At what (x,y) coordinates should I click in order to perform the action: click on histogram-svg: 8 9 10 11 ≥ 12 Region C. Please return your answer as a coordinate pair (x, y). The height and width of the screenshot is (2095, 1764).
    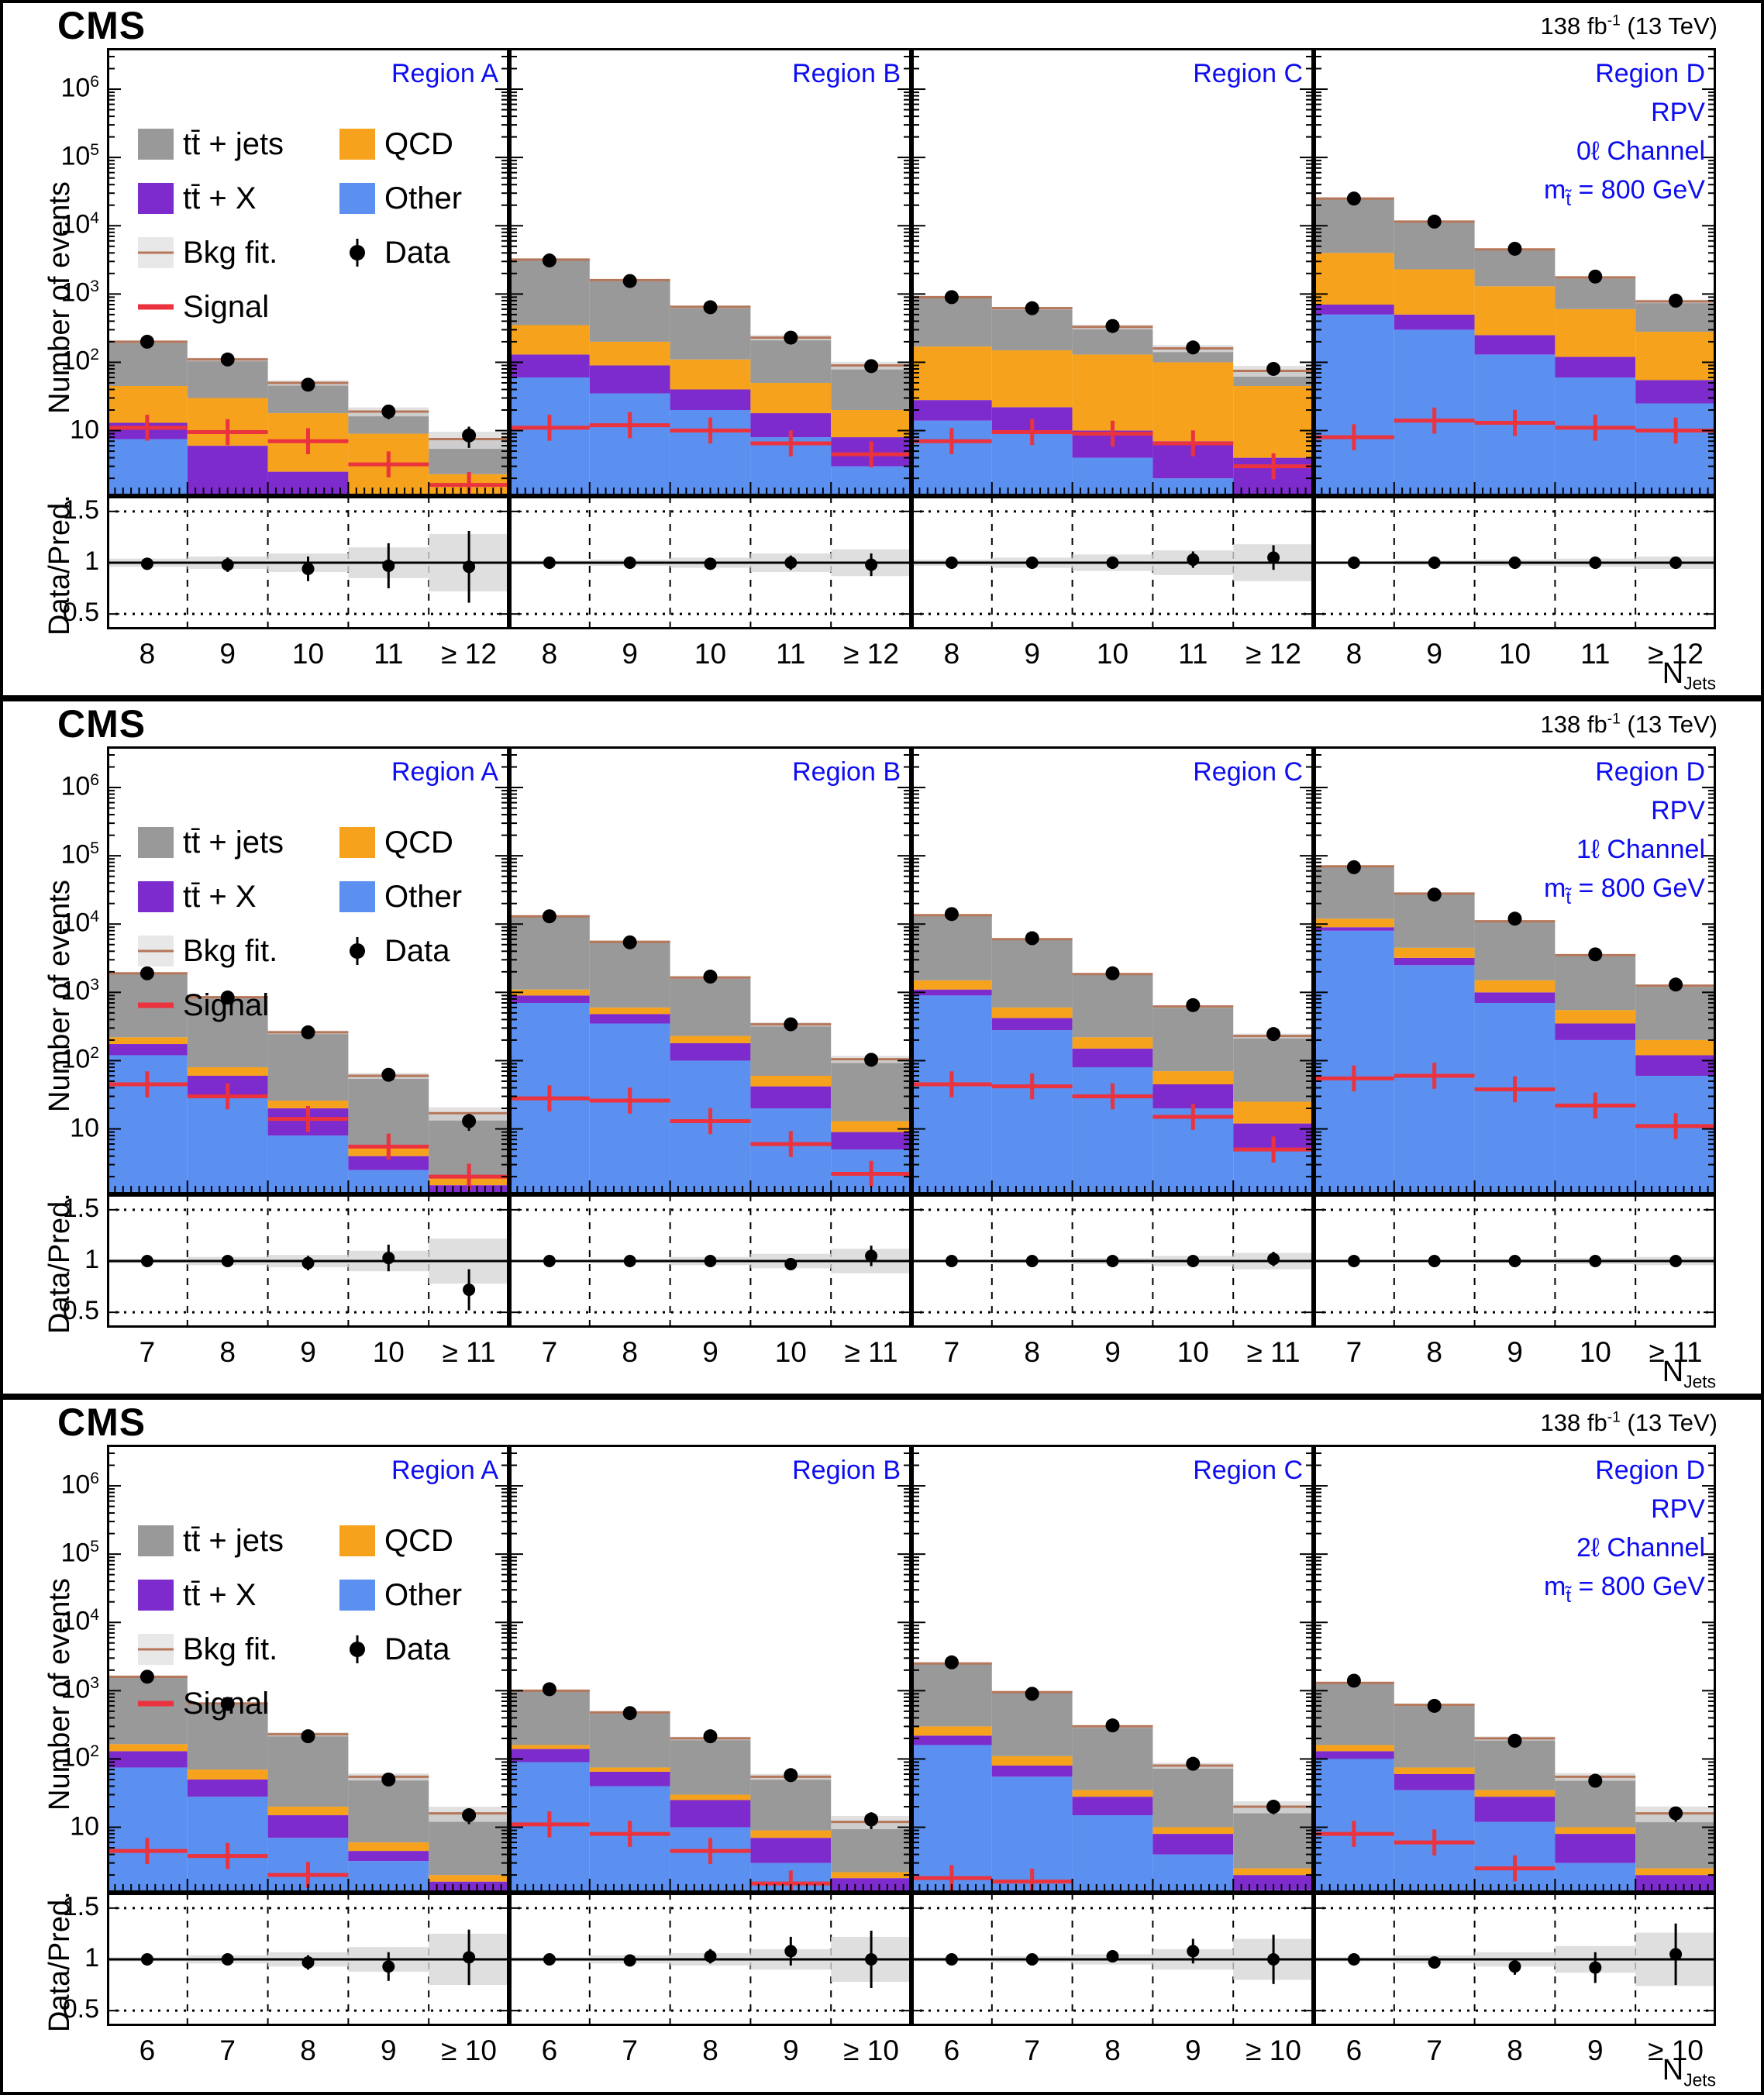
    Looking at the image, I should click on (1112, 358).